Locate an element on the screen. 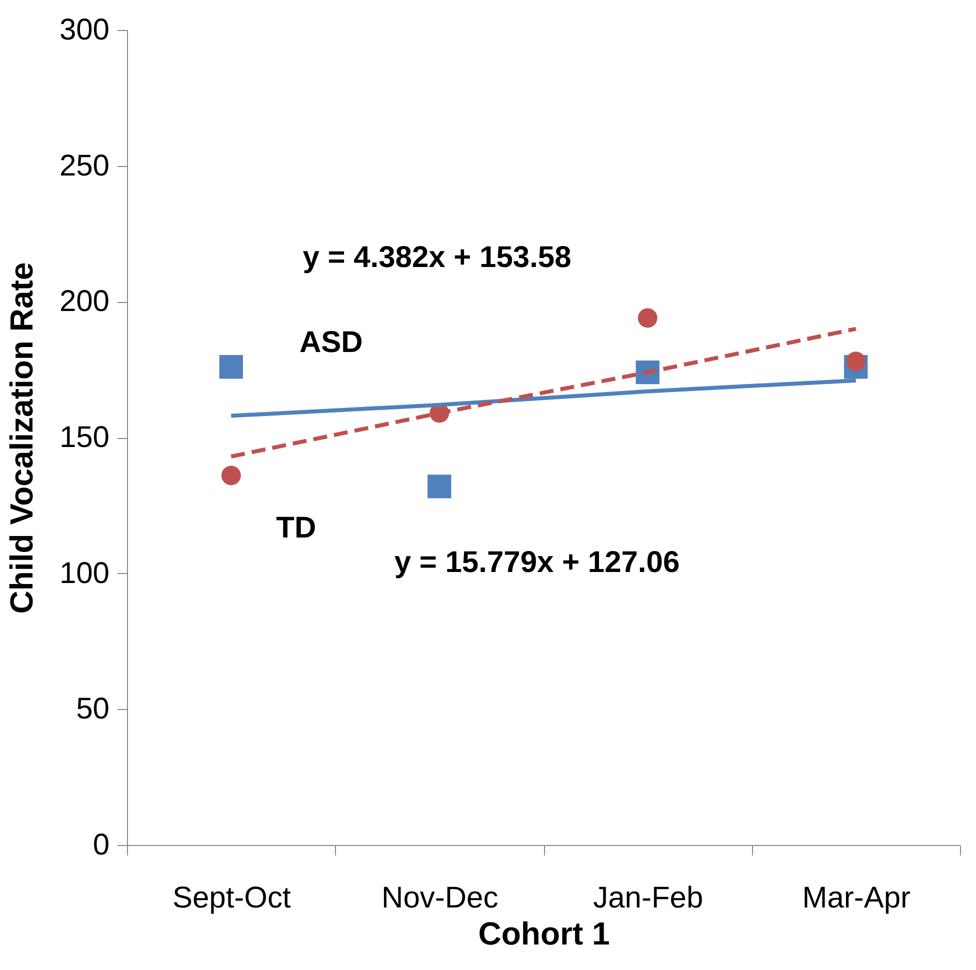  series-label: TD is located at coordinates (296, 528).